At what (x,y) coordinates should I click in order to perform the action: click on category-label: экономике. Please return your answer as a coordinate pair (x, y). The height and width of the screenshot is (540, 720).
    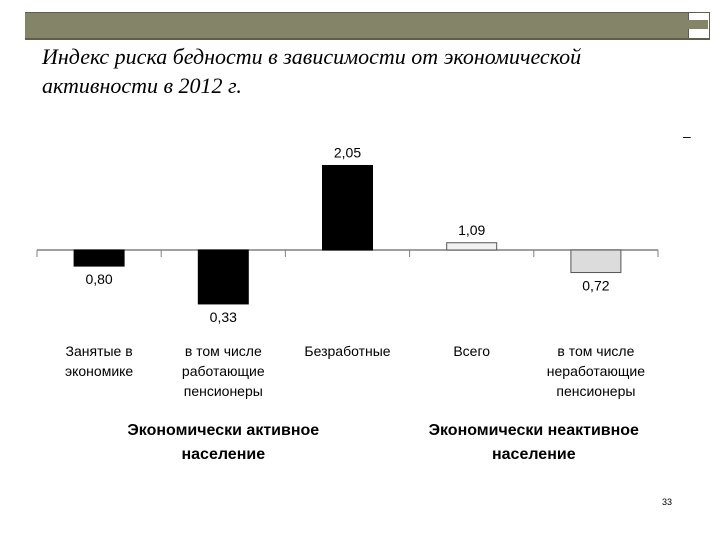
    Looking at the image, I should click on (99, 371).